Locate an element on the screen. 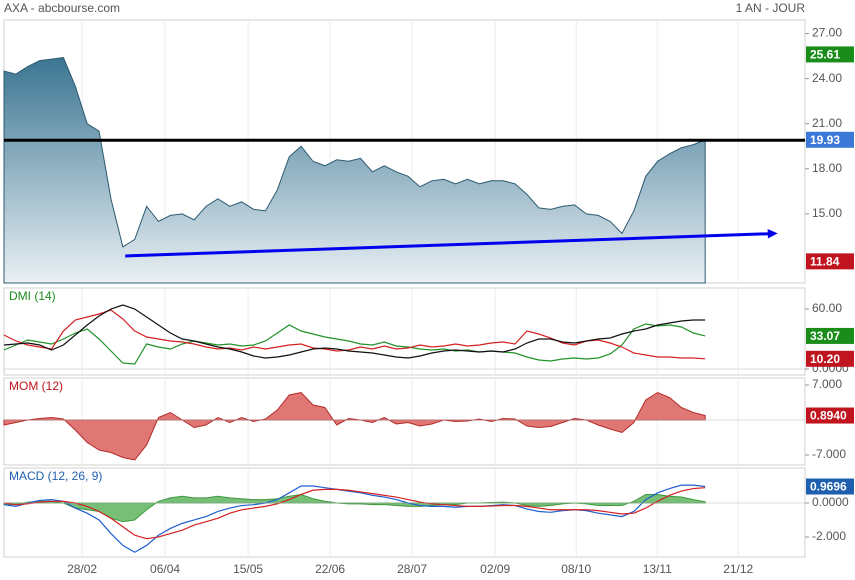  header-period: 1 AN - JOUR is located at coordinates (771, 8).